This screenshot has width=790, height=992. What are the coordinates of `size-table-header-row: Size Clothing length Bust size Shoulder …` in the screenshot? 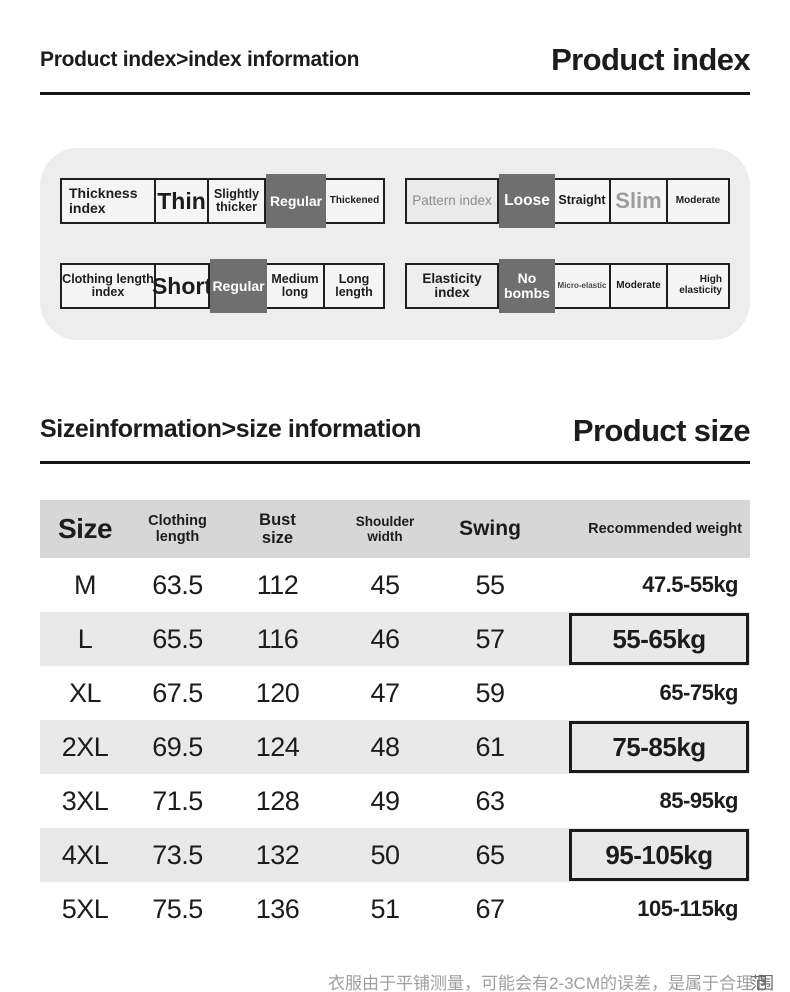 It's located at (395, 529).